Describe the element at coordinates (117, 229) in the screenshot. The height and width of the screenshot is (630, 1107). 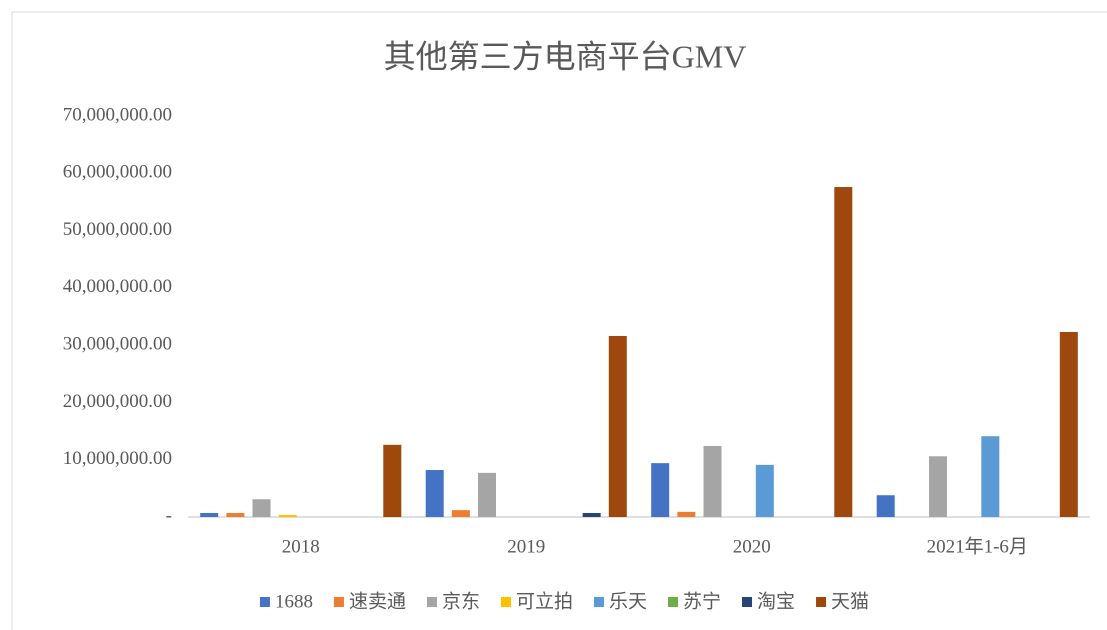
I see `y-tick-label: 50,000,000.00` at that location.